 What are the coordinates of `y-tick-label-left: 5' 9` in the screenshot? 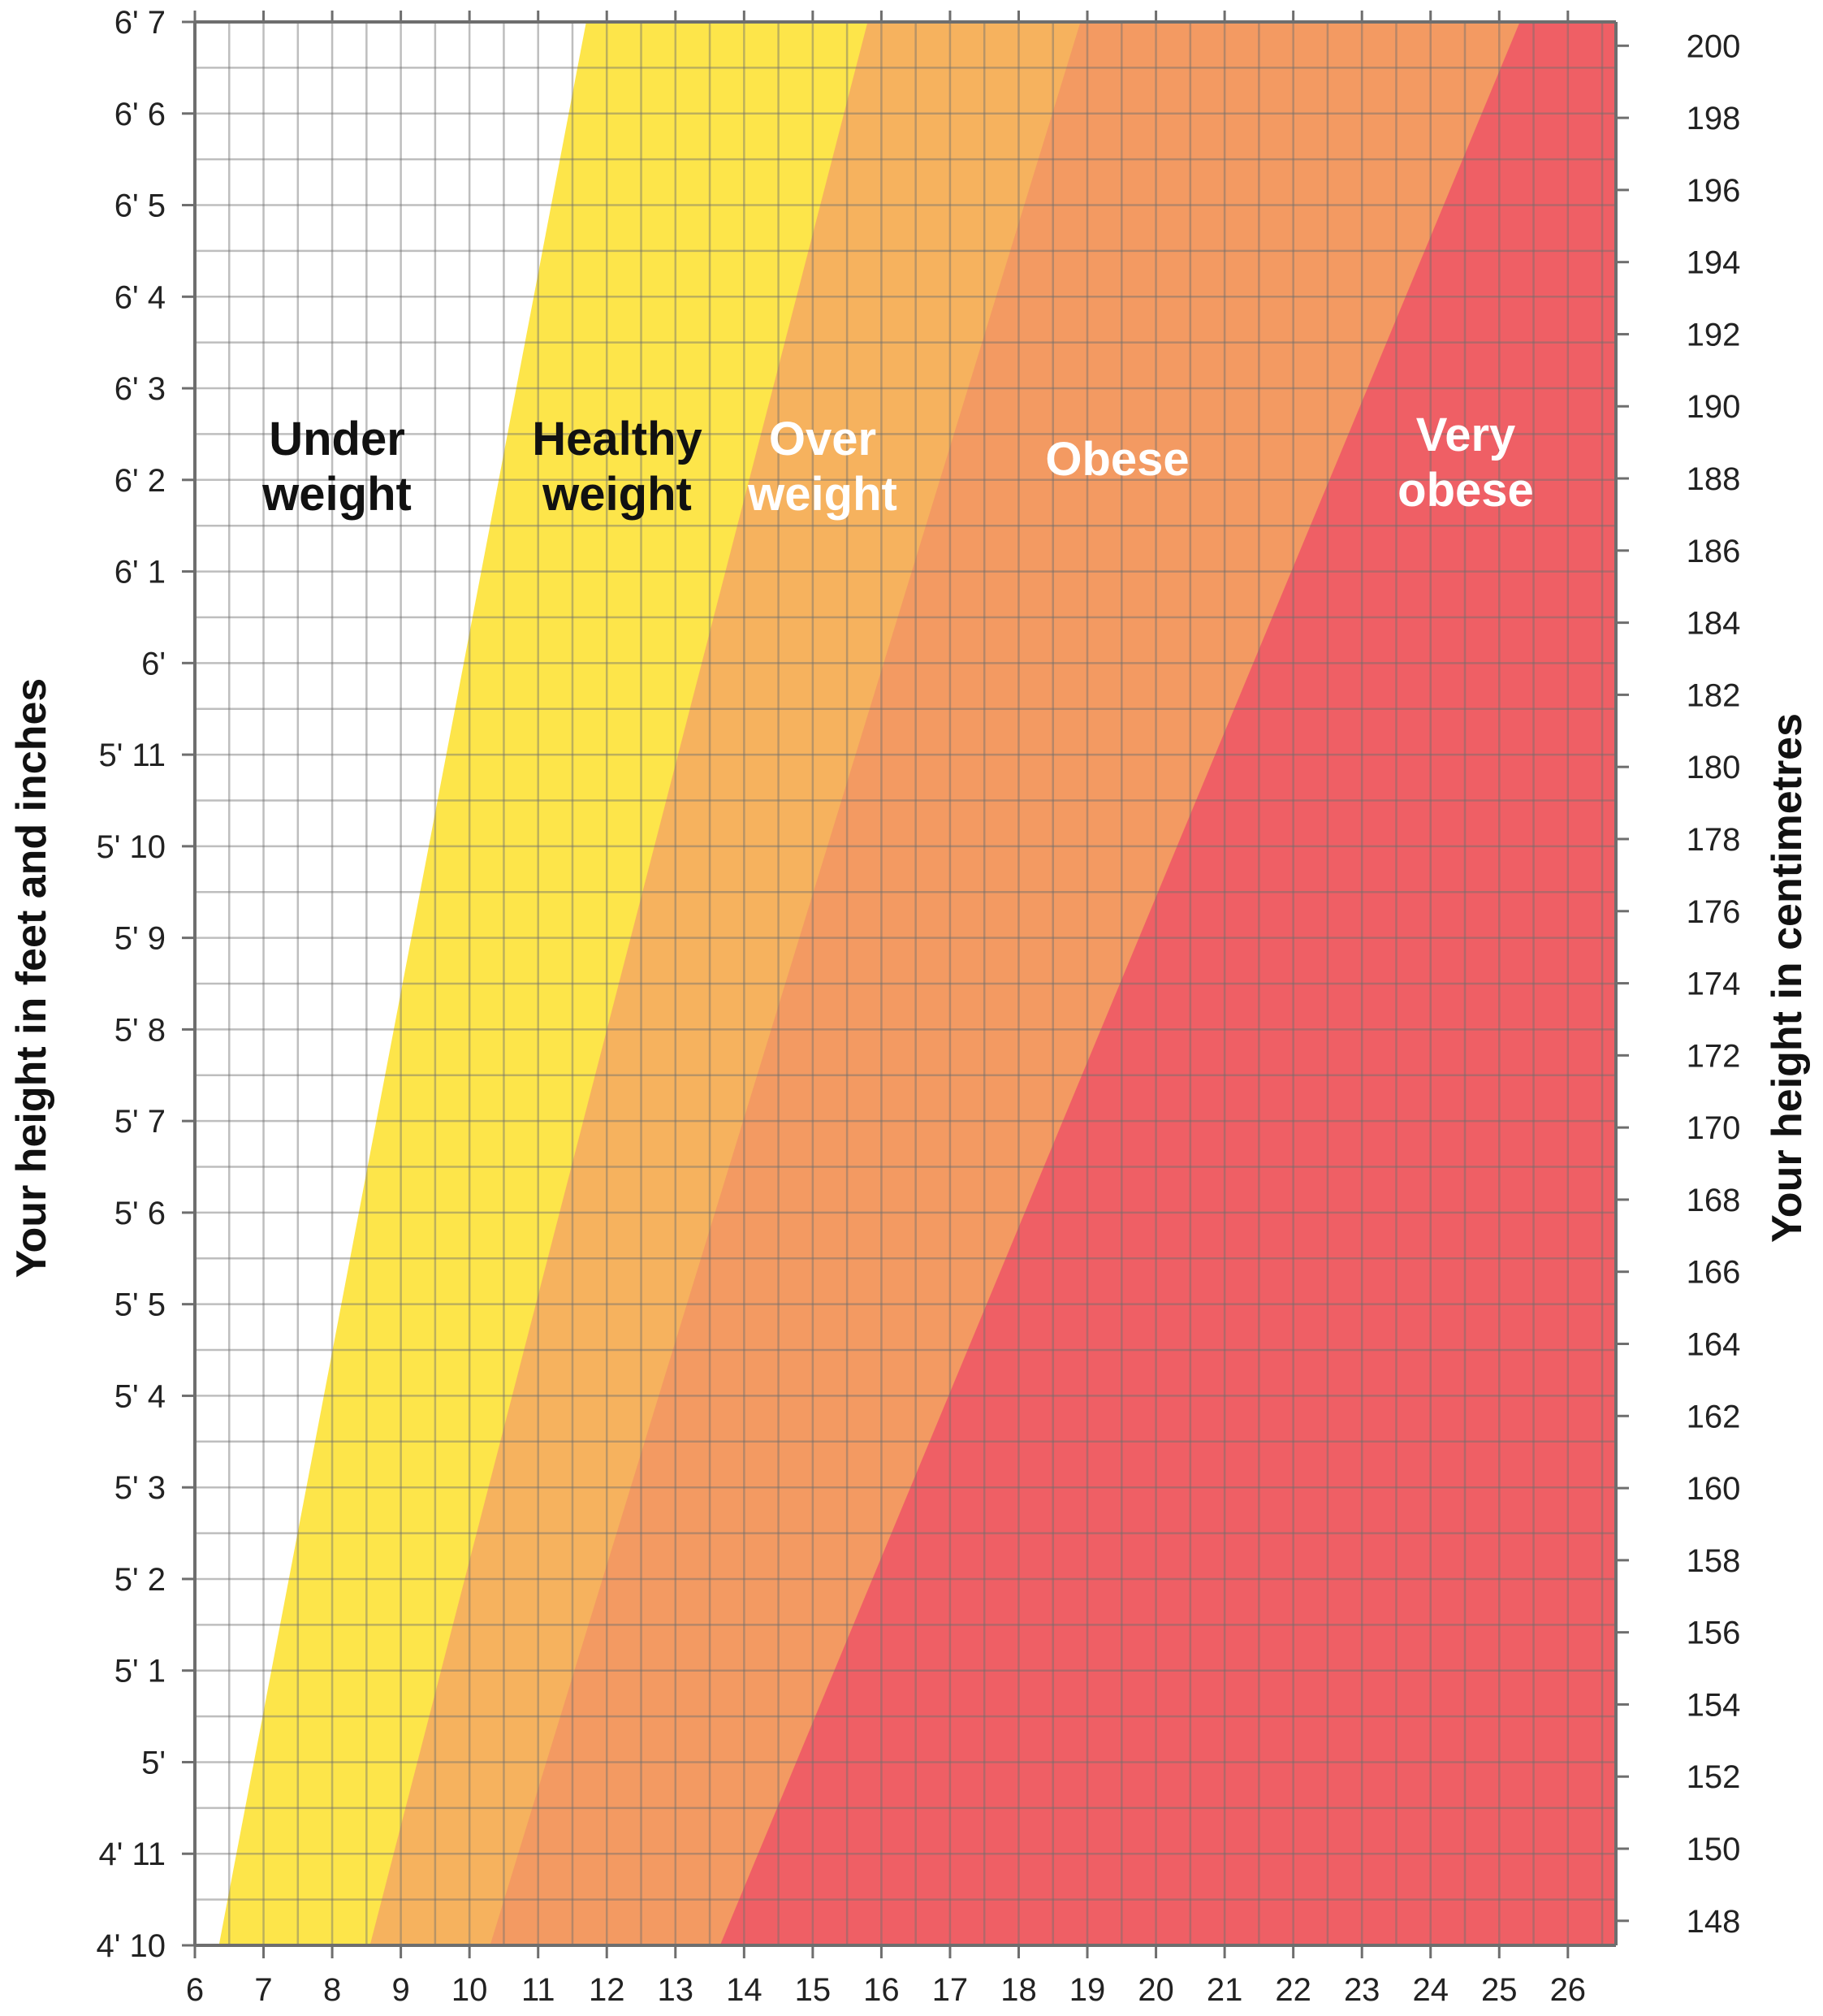 It's located at (140, 939).